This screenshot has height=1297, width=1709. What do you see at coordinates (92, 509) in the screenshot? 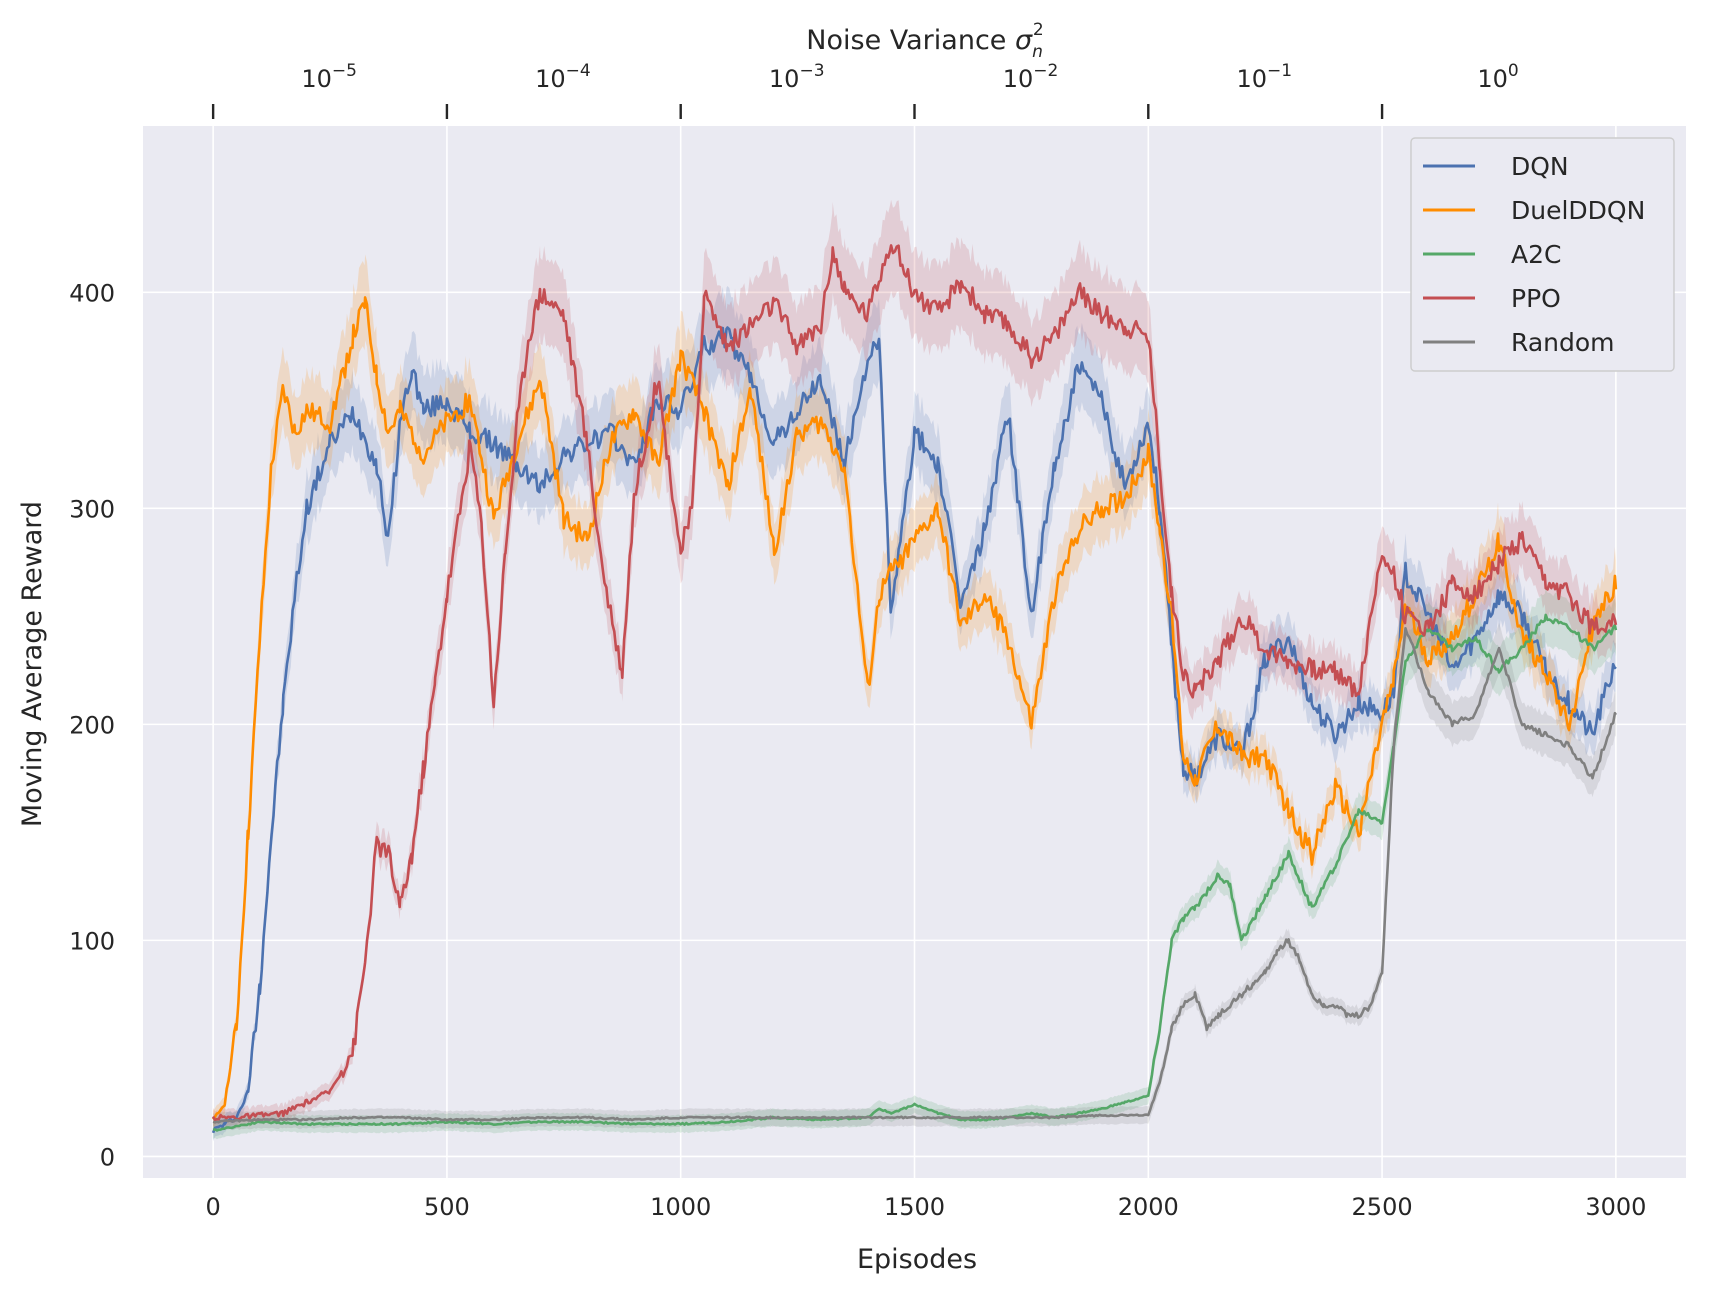
I see `y-tick-label: 300` at bounding box center [92, 509].